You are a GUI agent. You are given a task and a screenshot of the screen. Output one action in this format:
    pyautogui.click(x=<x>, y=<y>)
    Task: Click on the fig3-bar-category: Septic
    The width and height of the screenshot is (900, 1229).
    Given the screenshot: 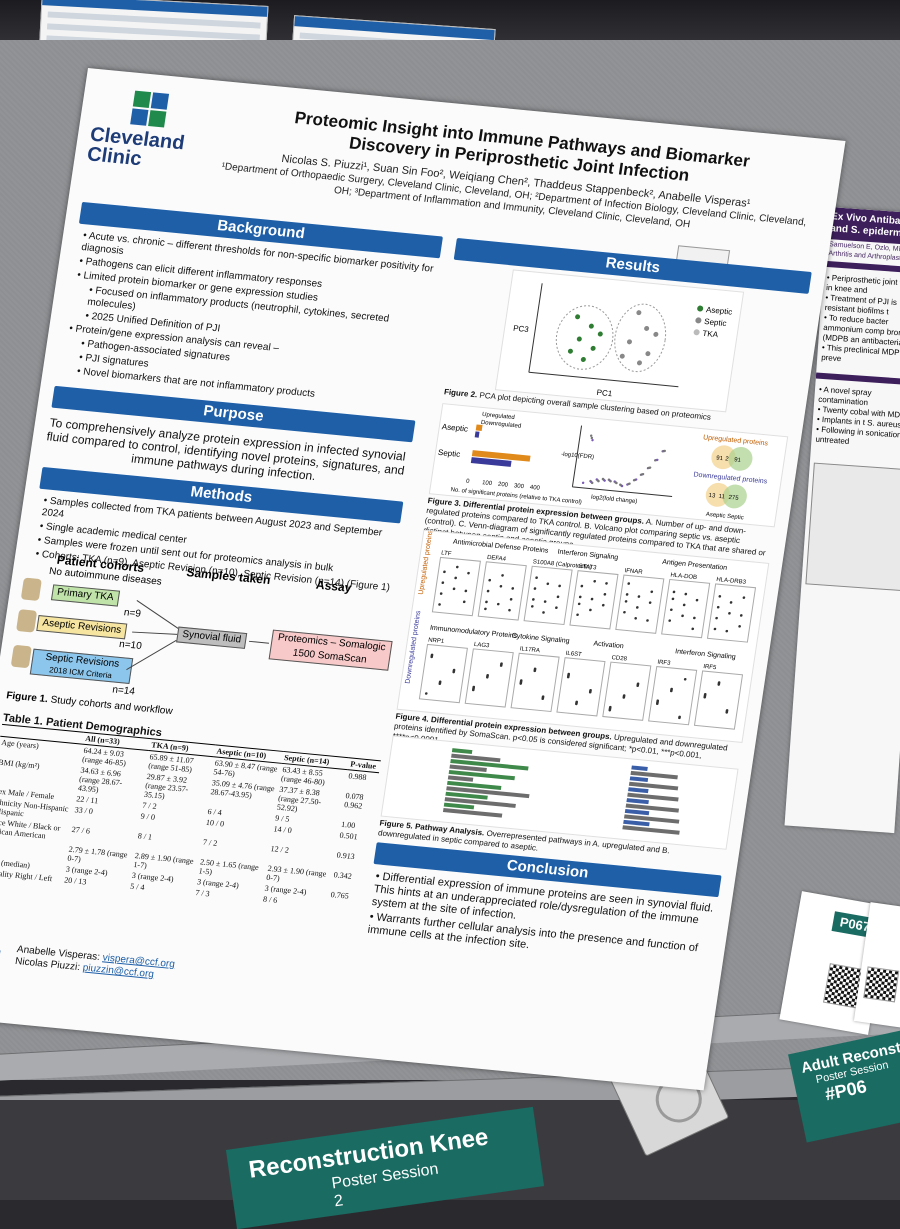 What is the action you would take?
    pyautogui.click(x=448, y=453)
    